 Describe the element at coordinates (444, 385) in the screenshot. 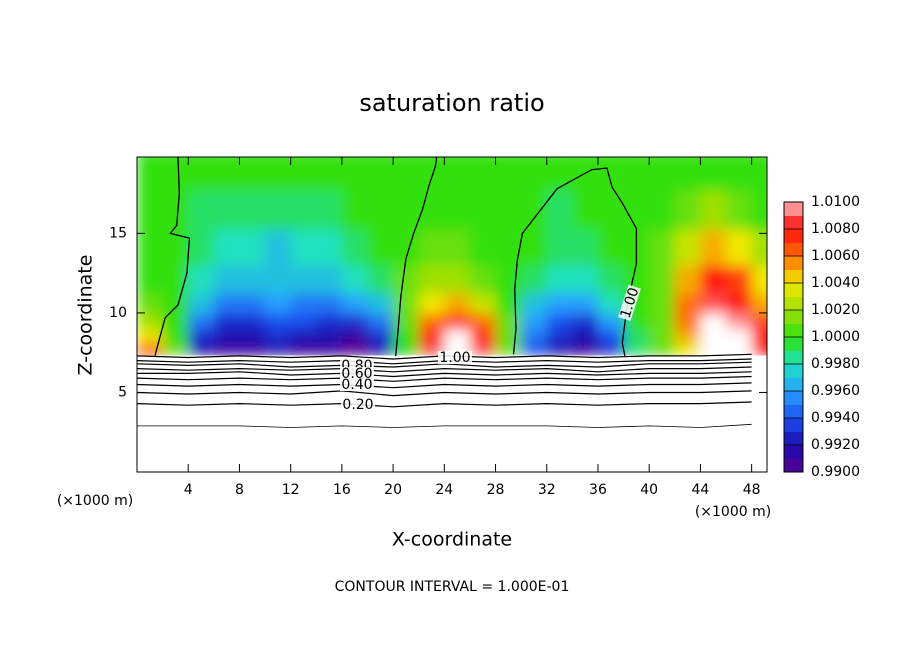

I see `contour-line` at that location.